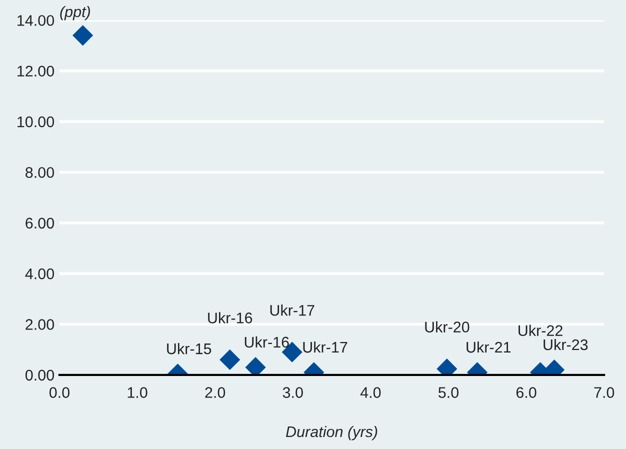 The height and width of the screenshot is (449, 626). Describe the element at coordinates (292, 392) in the screenshot. I see `x-tick-label: 3.0` at that location.